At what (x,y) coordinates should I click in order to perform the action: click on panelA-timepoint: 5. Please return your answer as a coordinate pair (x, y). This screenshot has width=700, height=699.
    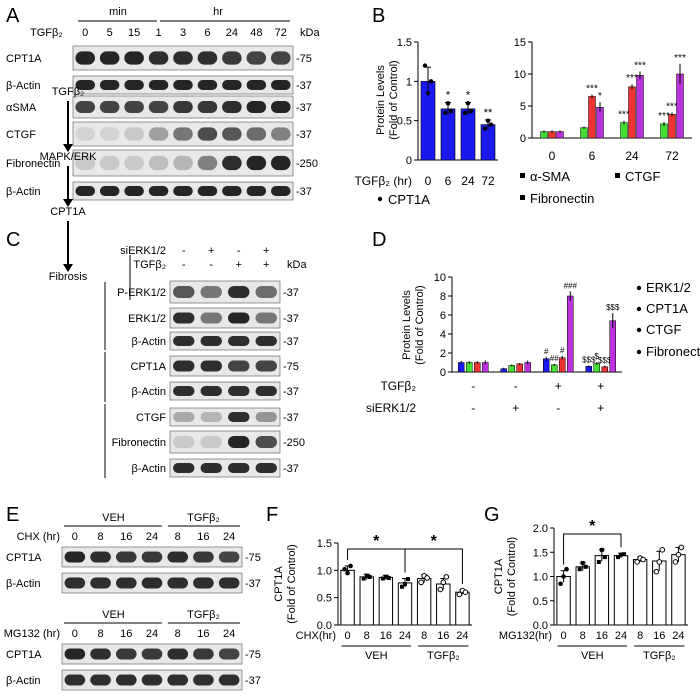
    Looking at the image, I should click on (110, 33).